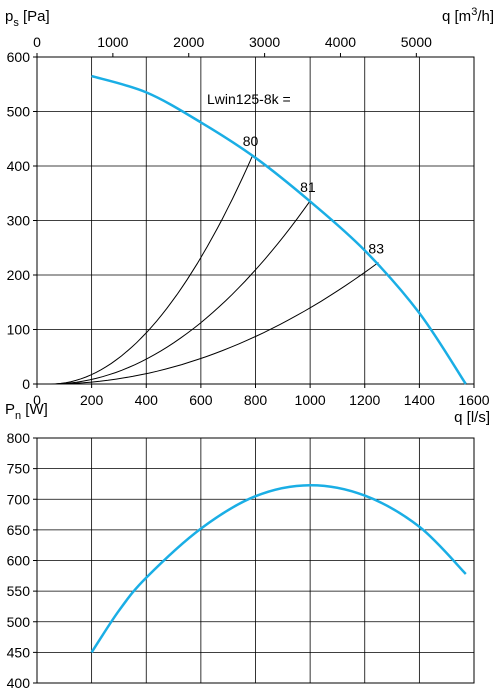 This screenshot has height=692, width=500. Describe the element at coordinates (19, 330) in the screenshot. I see `y-tick-label: 100` at that location.